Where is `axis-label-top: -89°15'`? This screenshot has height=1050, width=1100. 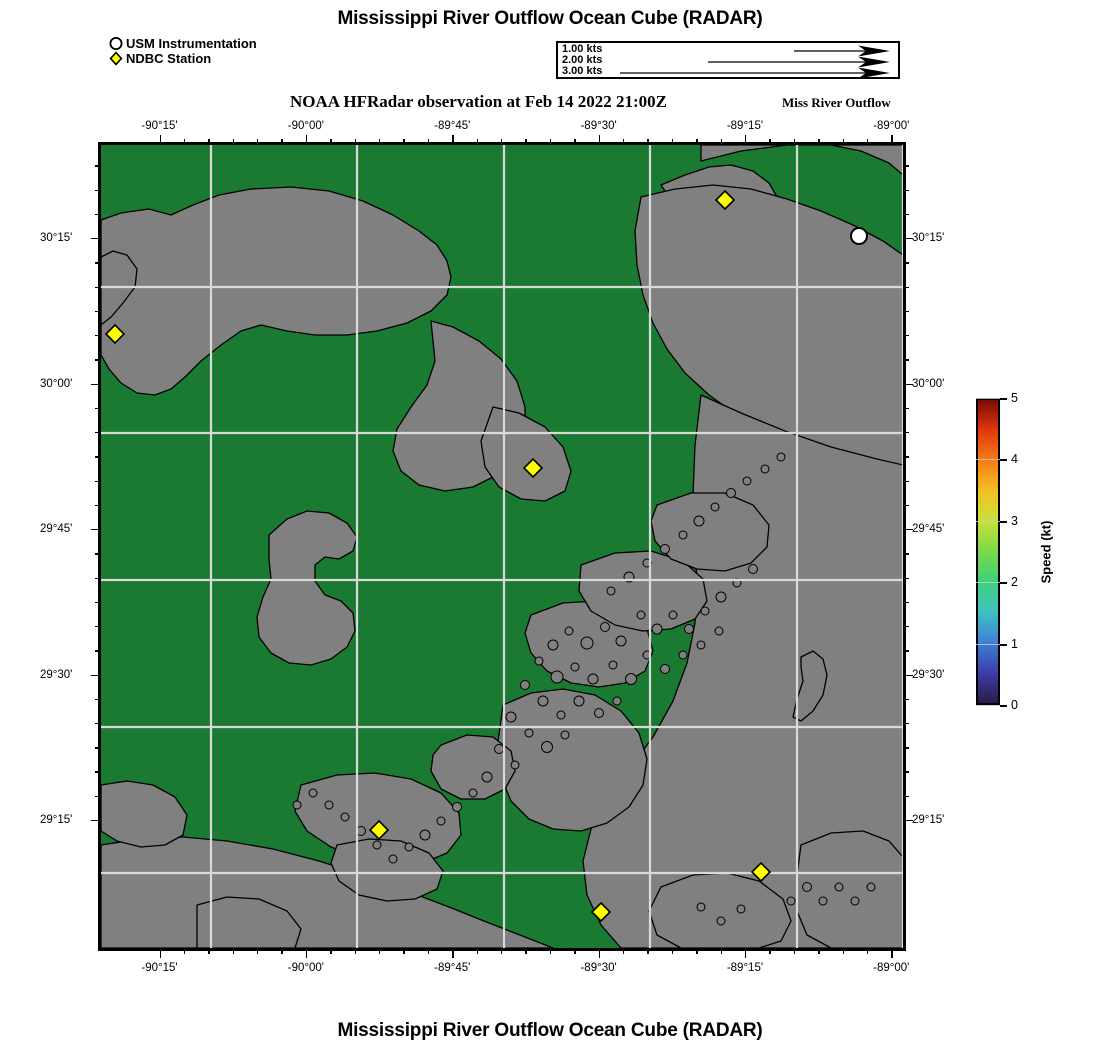 axis-label-top: -89°15' is located at coordinates (745, 126).